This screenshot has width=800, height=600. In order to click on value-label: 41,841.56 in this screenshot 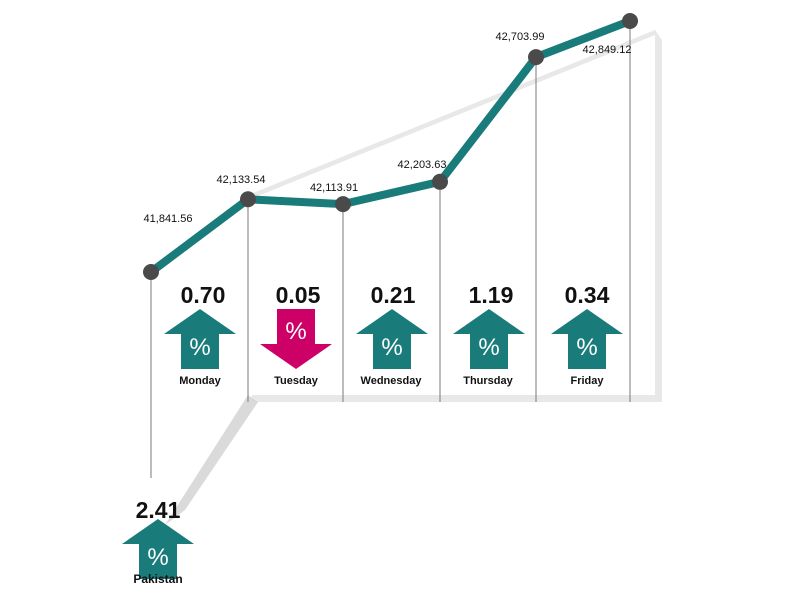, I will do `click(168, 219)`.